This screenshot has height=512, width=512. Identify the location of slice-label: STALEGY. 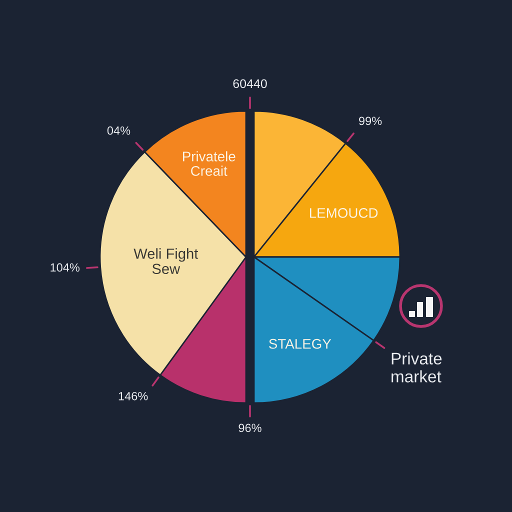
(300, 343).